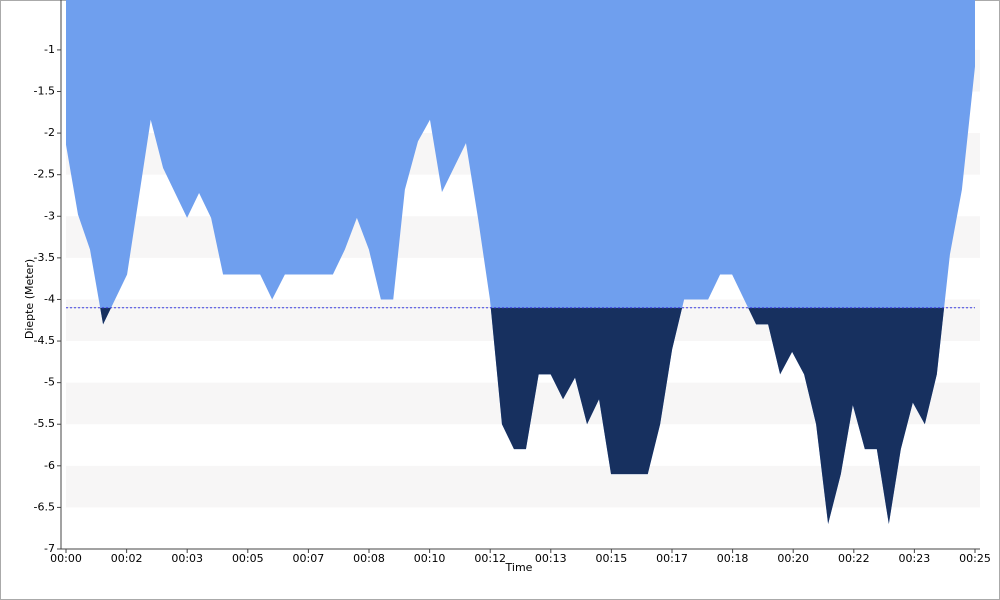 The image size is (1000, 600). What do you see at coordinates (793, 558) in the screenshot?
I see `x-tick-label: 00:20` at bounding box center [793, 558].